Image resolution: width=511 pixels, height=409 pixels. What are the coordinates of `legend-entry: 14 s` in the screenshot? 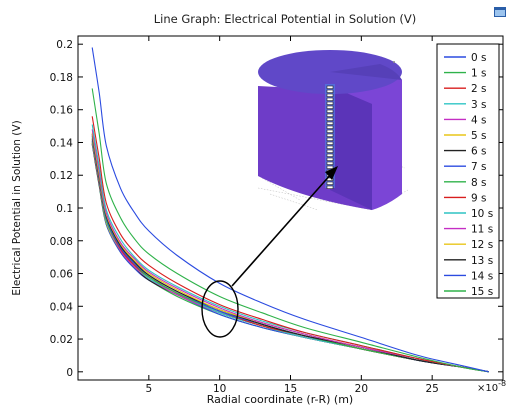 It's located at (482, 276).